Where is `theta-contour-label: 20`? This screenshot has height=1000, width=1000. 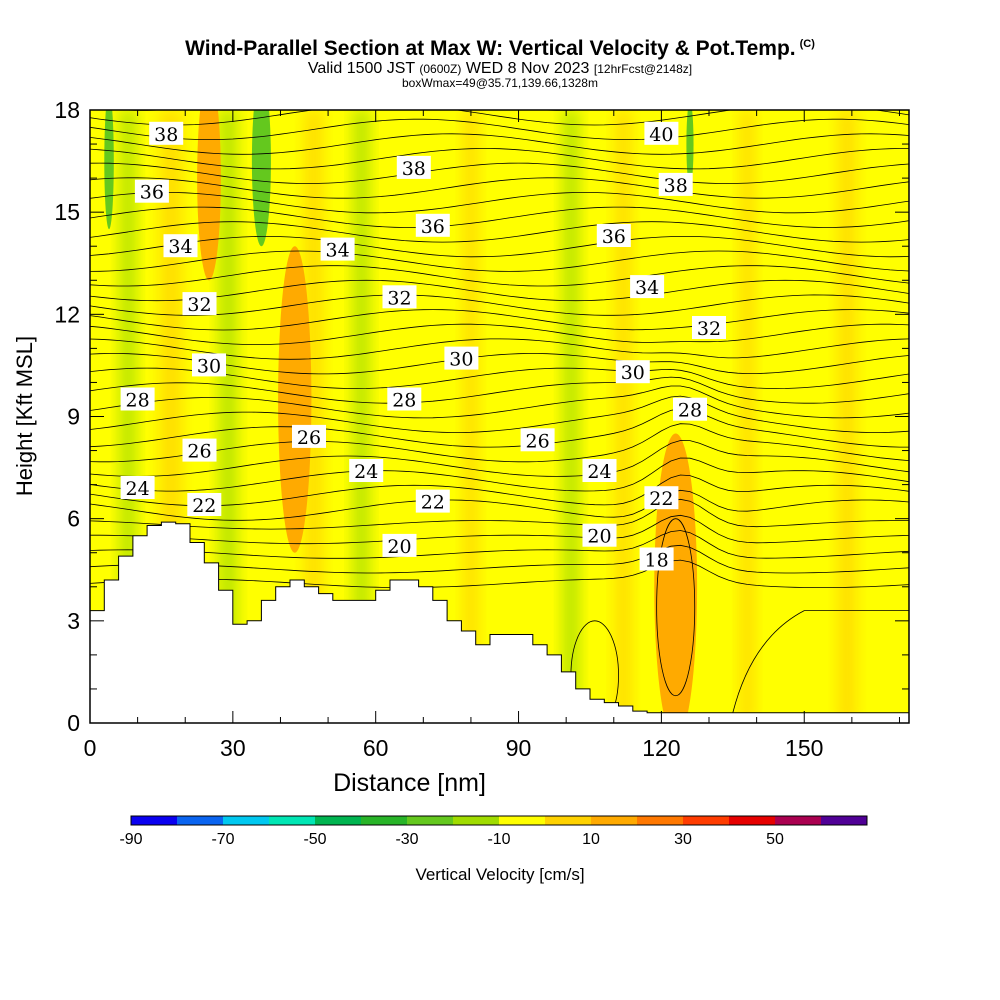 theta-contour-label: 20 is located at coordinates (399, 545).